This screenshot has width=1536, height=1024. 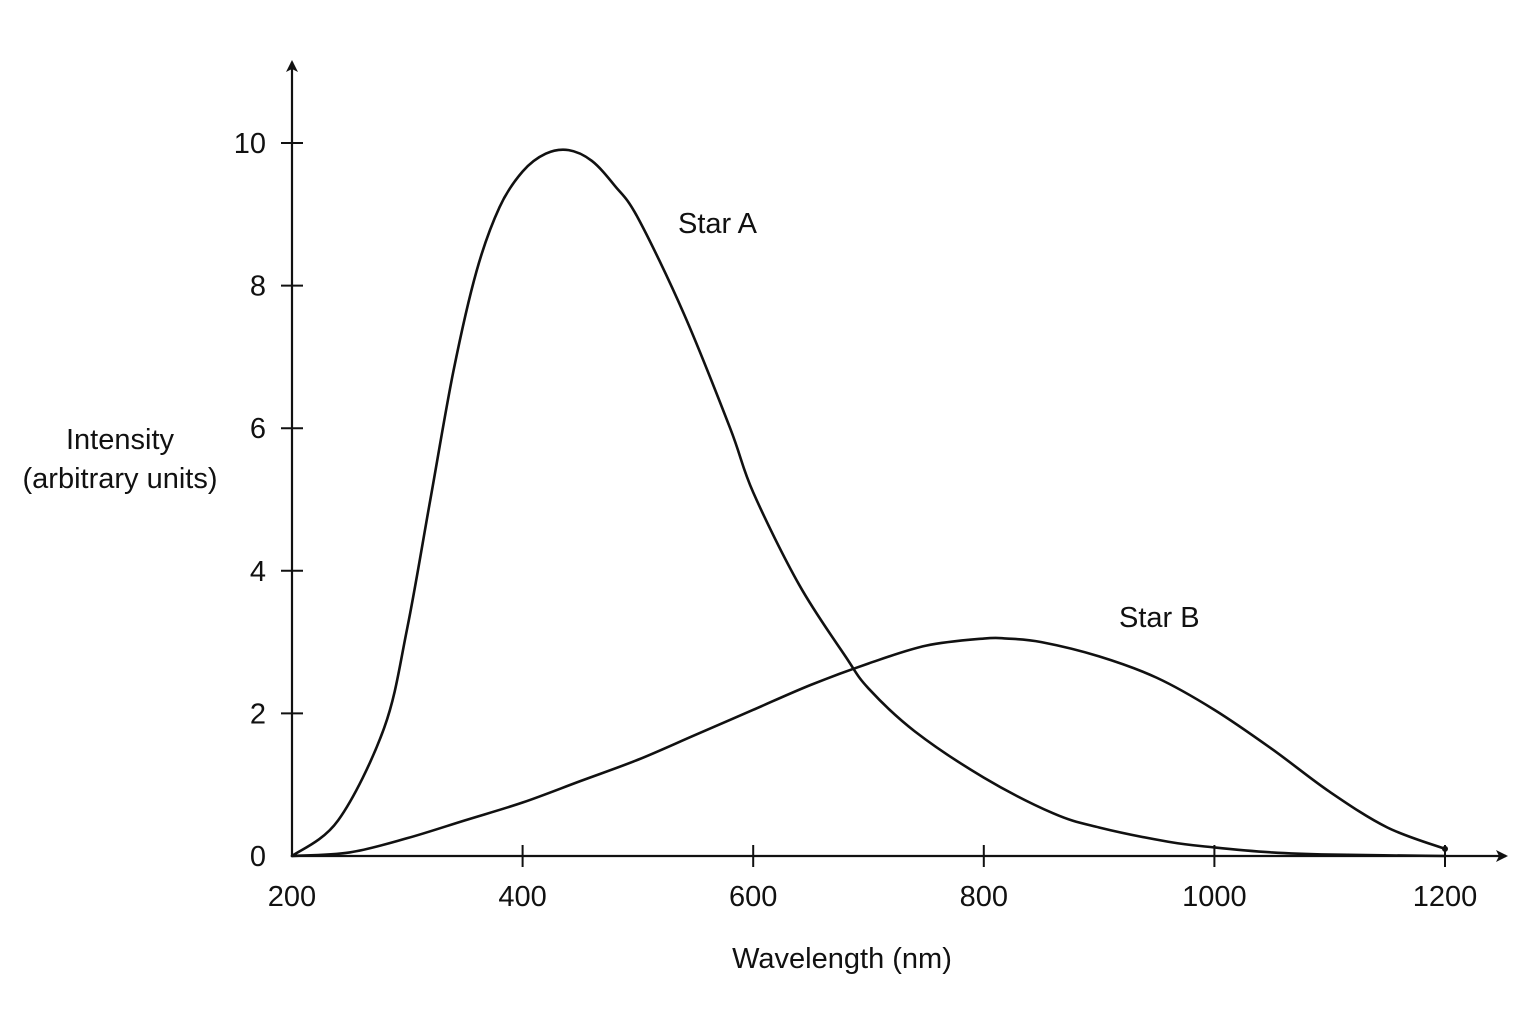 I want to click on star-b-end-point, so click(x=1445, y=848).